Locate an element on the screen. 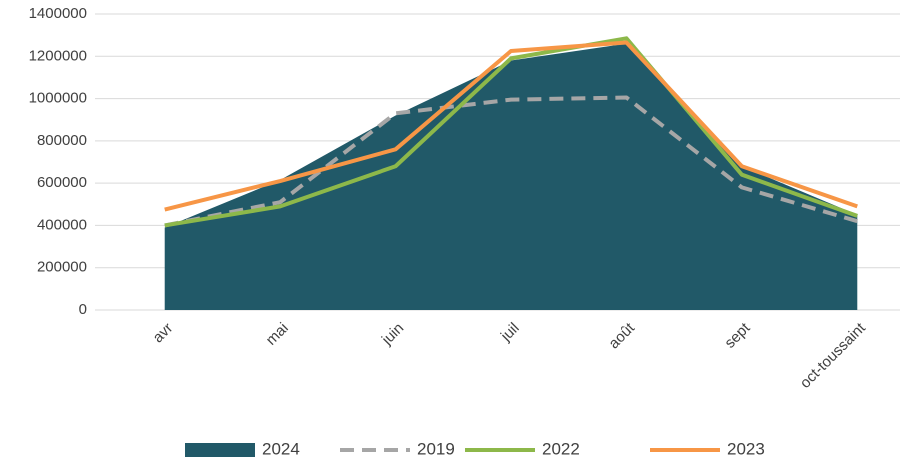 The image size is (920, 464). x-tick-label: avr is located at coordinates (163, 333).